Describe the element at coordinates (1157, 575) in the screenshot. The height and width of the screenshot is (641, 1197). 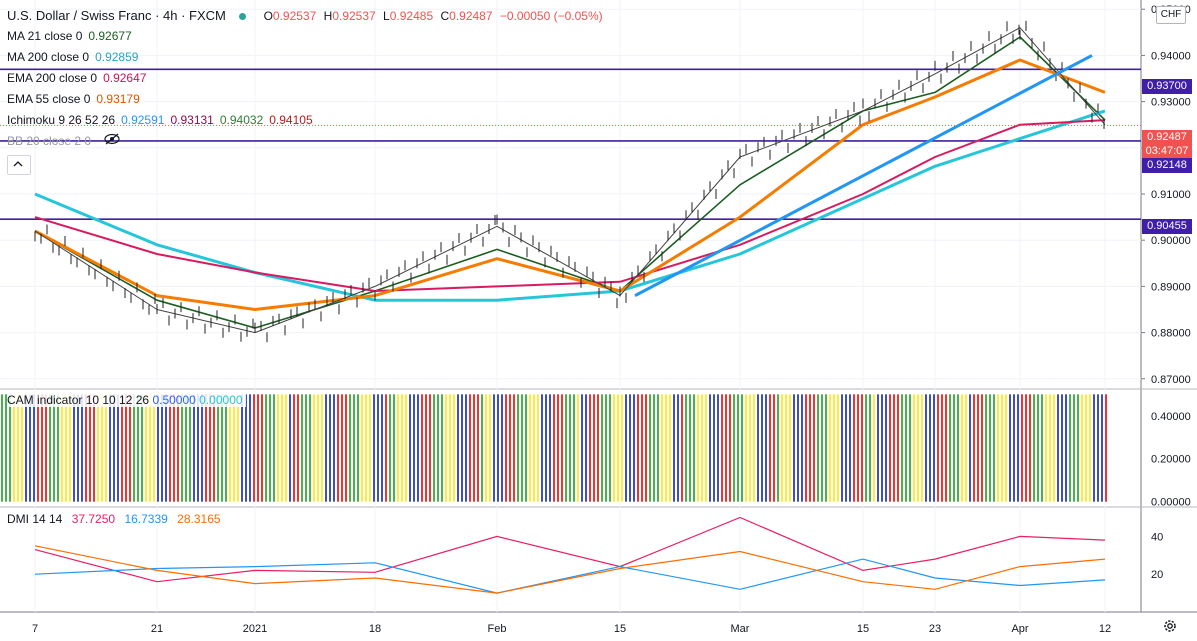
I see `dmi-tick-label: 20` at that location.